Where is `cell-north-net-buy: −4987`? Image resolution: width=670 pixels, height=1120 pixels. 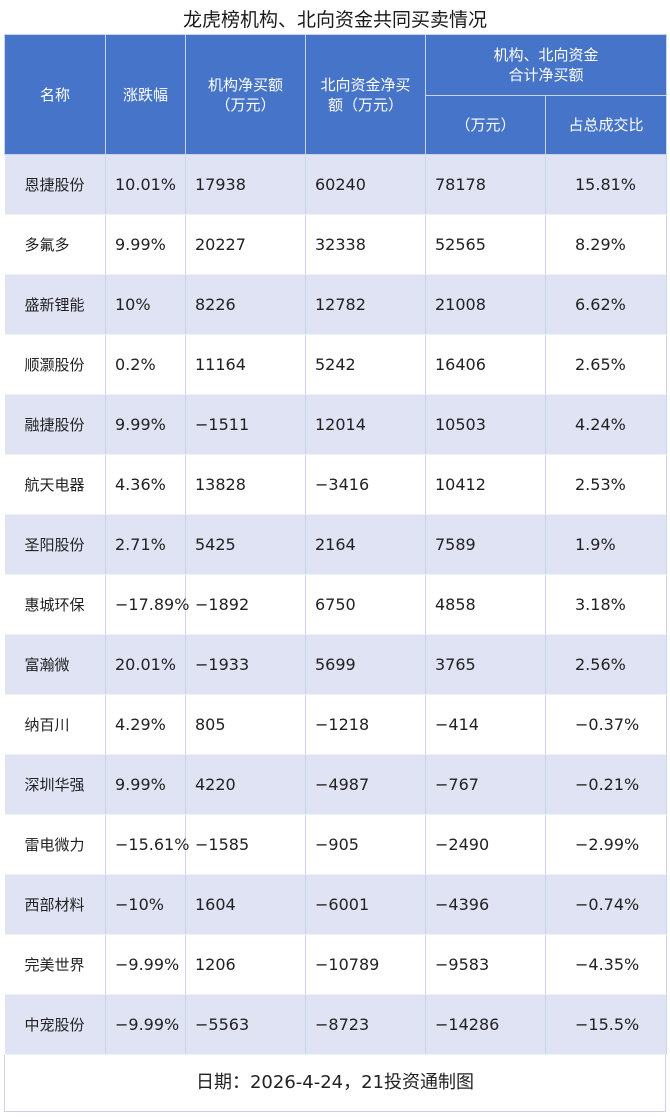
cell-north-net-buy: −4987 is located at coordinates (365, 784).